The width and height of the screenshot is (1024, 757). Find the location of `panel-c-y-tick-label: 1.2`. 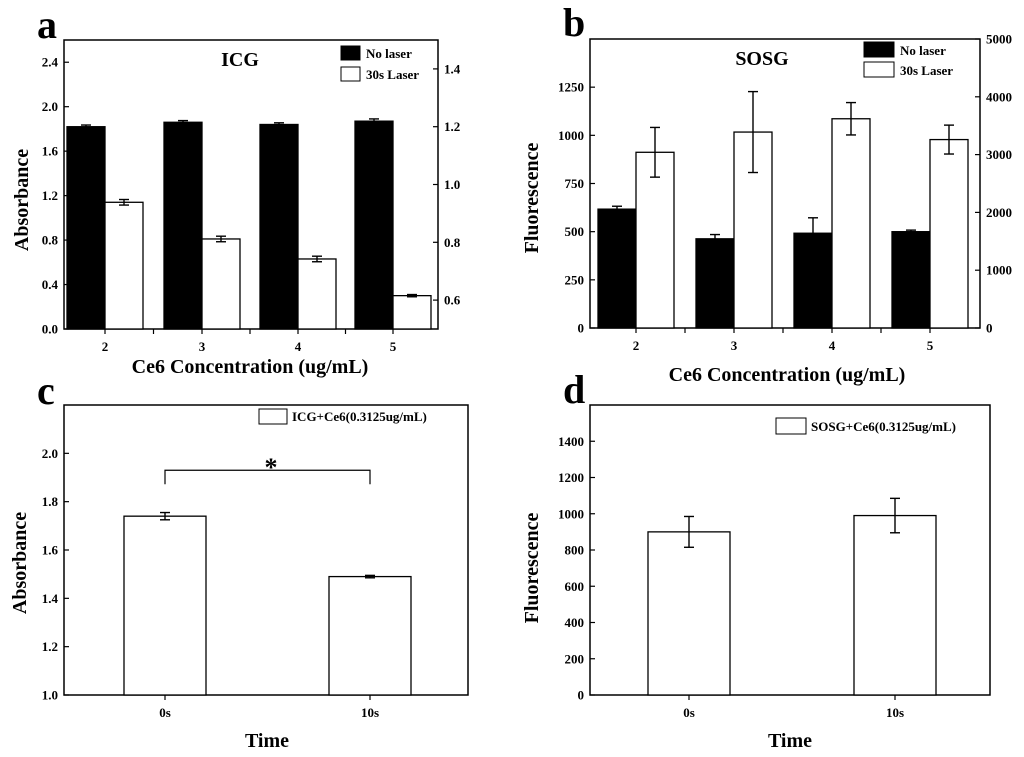

panel-c-y-tick-label: 1.2 is located at coordinates (50, 646).